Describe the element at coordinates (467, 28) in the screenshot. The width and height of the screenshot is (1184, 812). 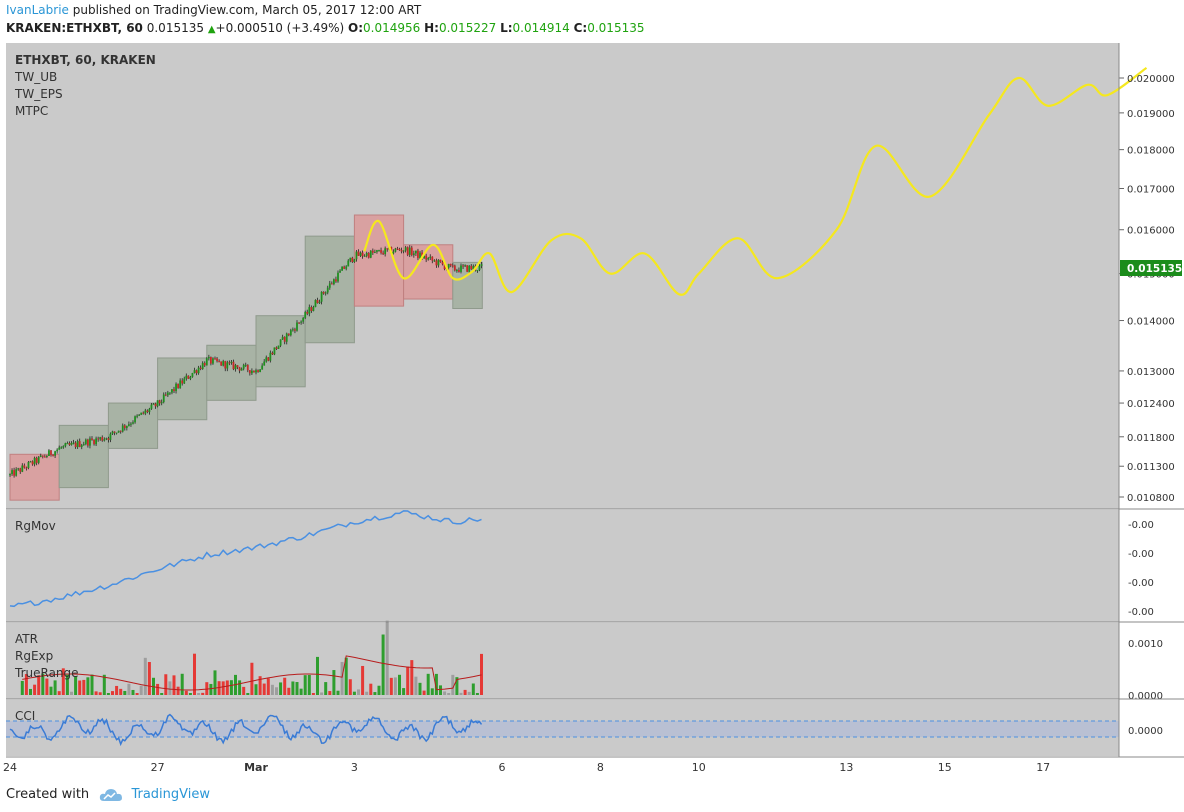
I see `high-value: 0.015227` at that location.